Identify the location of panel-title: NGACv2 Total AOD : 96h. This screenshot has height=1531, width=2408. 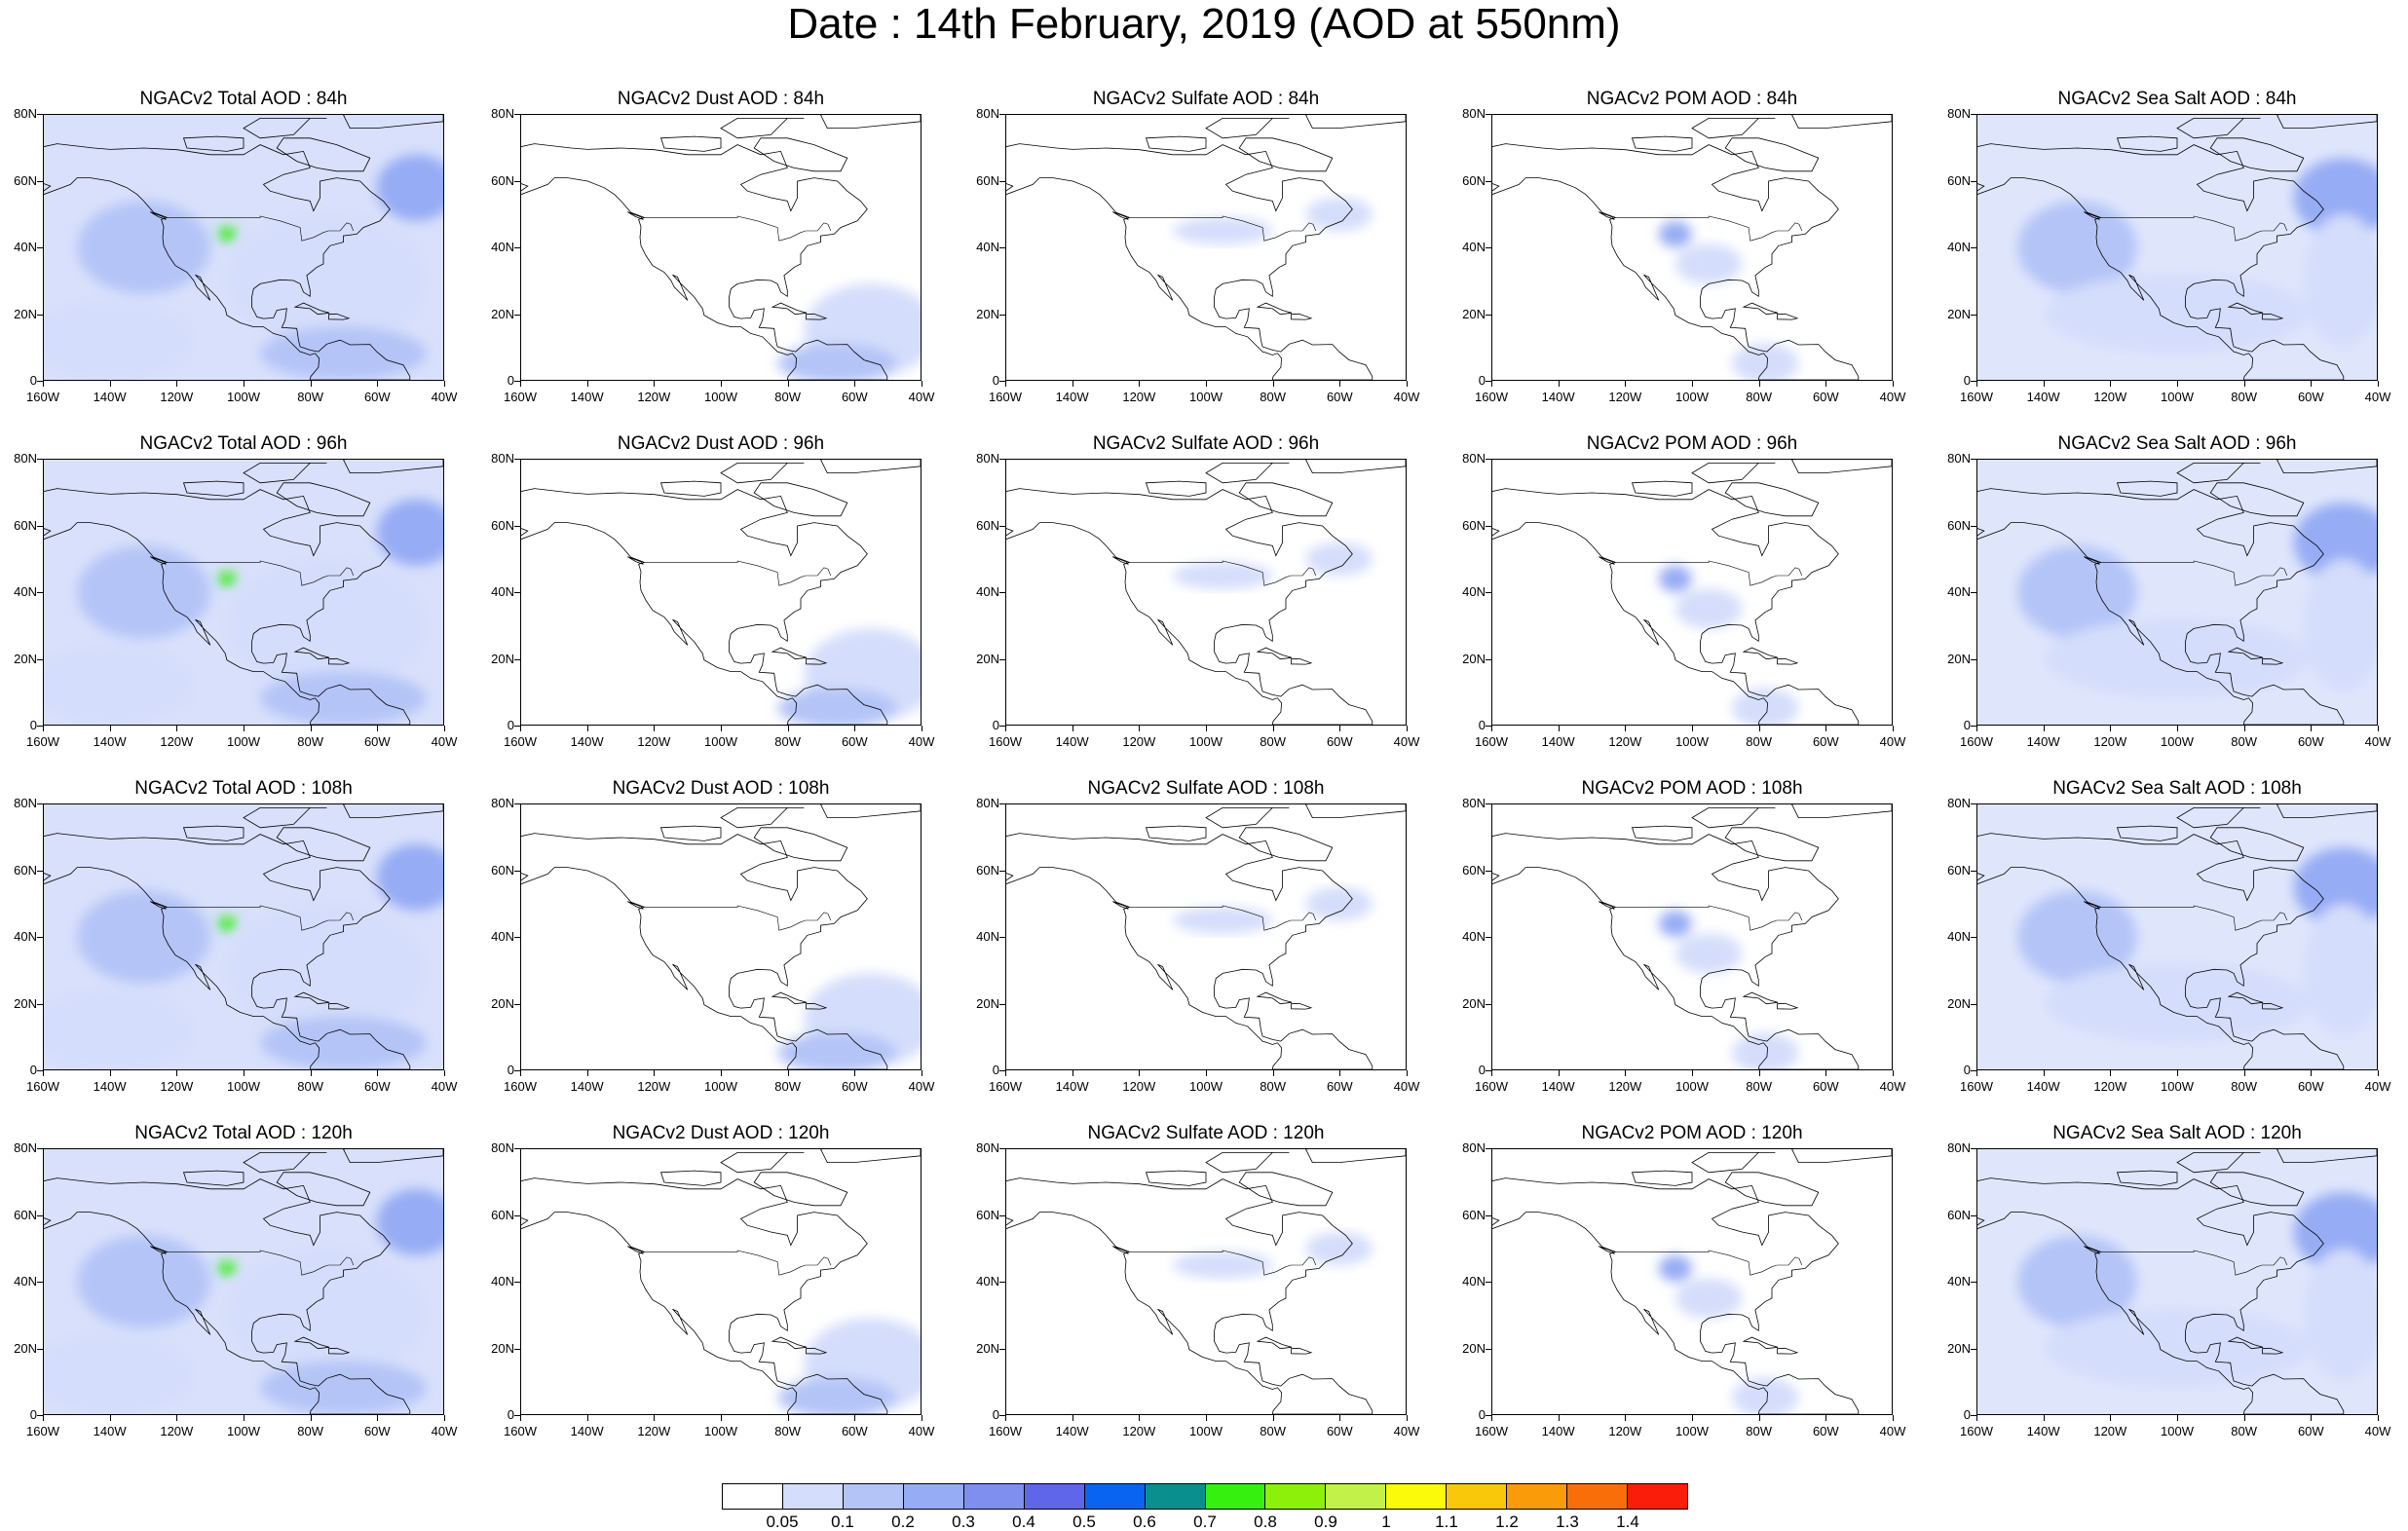
(243, 443).